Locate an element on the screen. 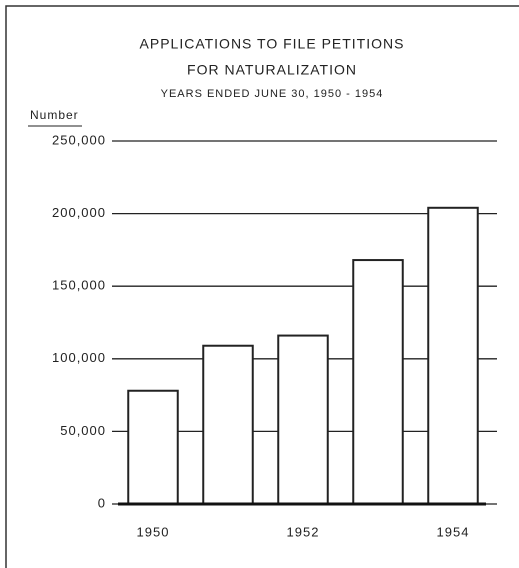  chart-subtitle: YEARS ENDED JUNE 30, 1950 - 1954 is located at coordinates (272, 94).